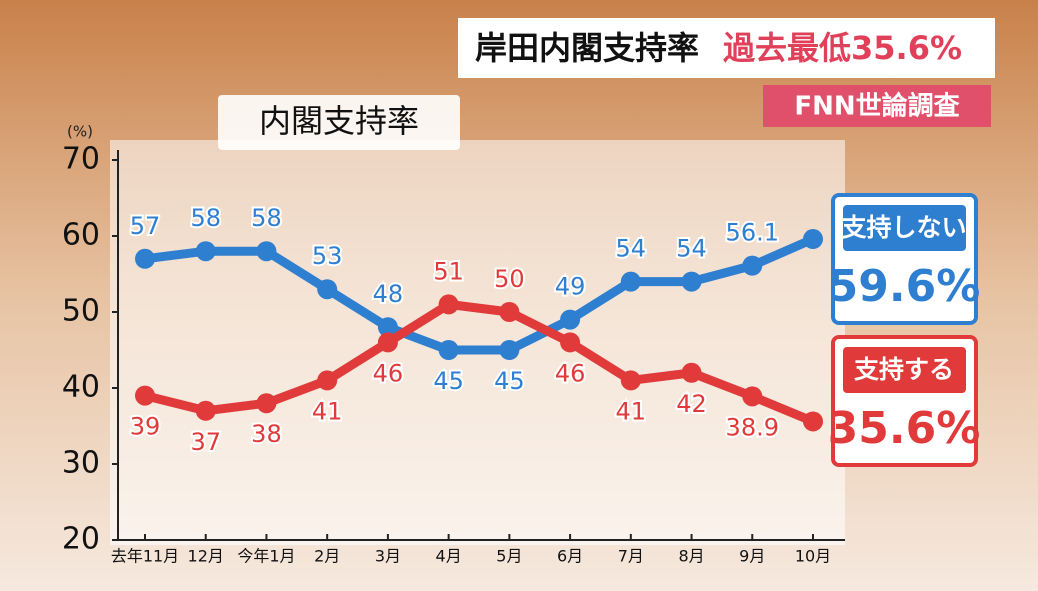 This screenshot has height=591, width=1038. I want to click on y-tick-label: 50, so click(81, 311).